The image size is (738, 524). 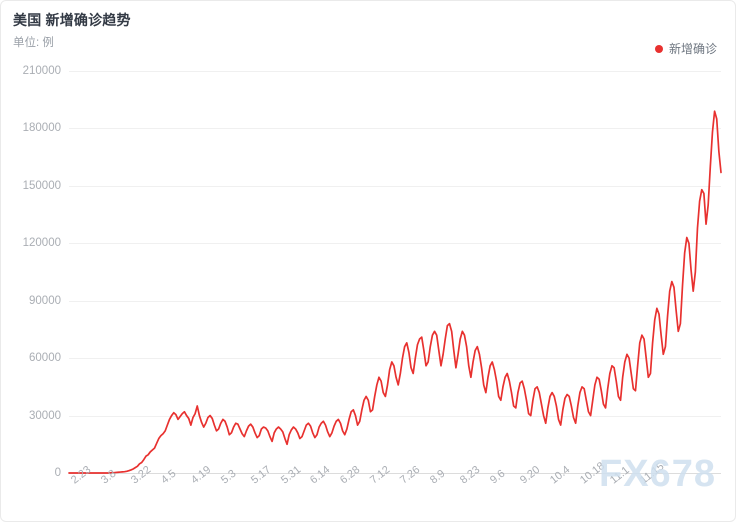 What do you see at coordinates (45, 300) in the screenshot?
I see `y-axis-tick-label: 90000` at bounding box center [45, 300].